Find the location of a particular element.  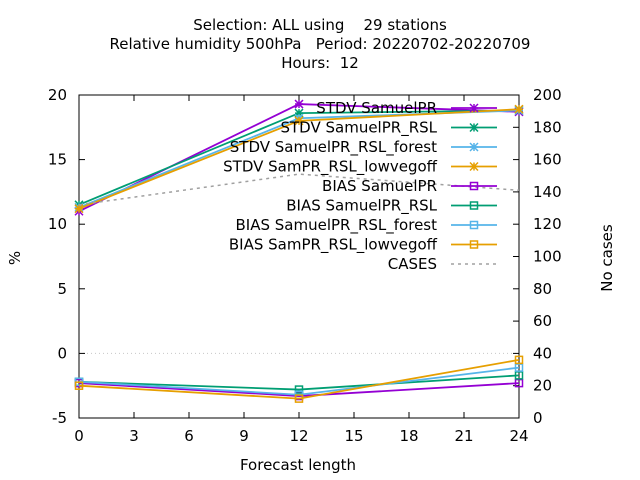

x-tick-label: 9 is located at coordinates (244, 436).